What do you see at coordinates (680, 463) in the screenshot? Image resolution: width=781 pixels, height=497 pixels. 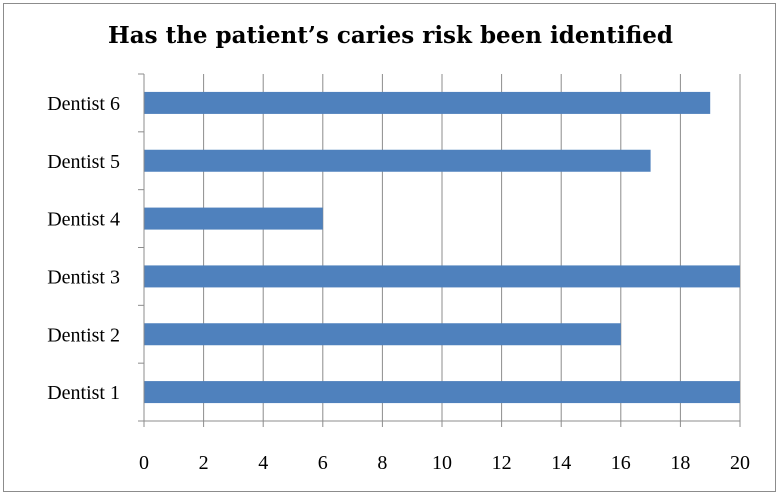 I see `x-tick-label: 18` at bounding box center [680, 463].